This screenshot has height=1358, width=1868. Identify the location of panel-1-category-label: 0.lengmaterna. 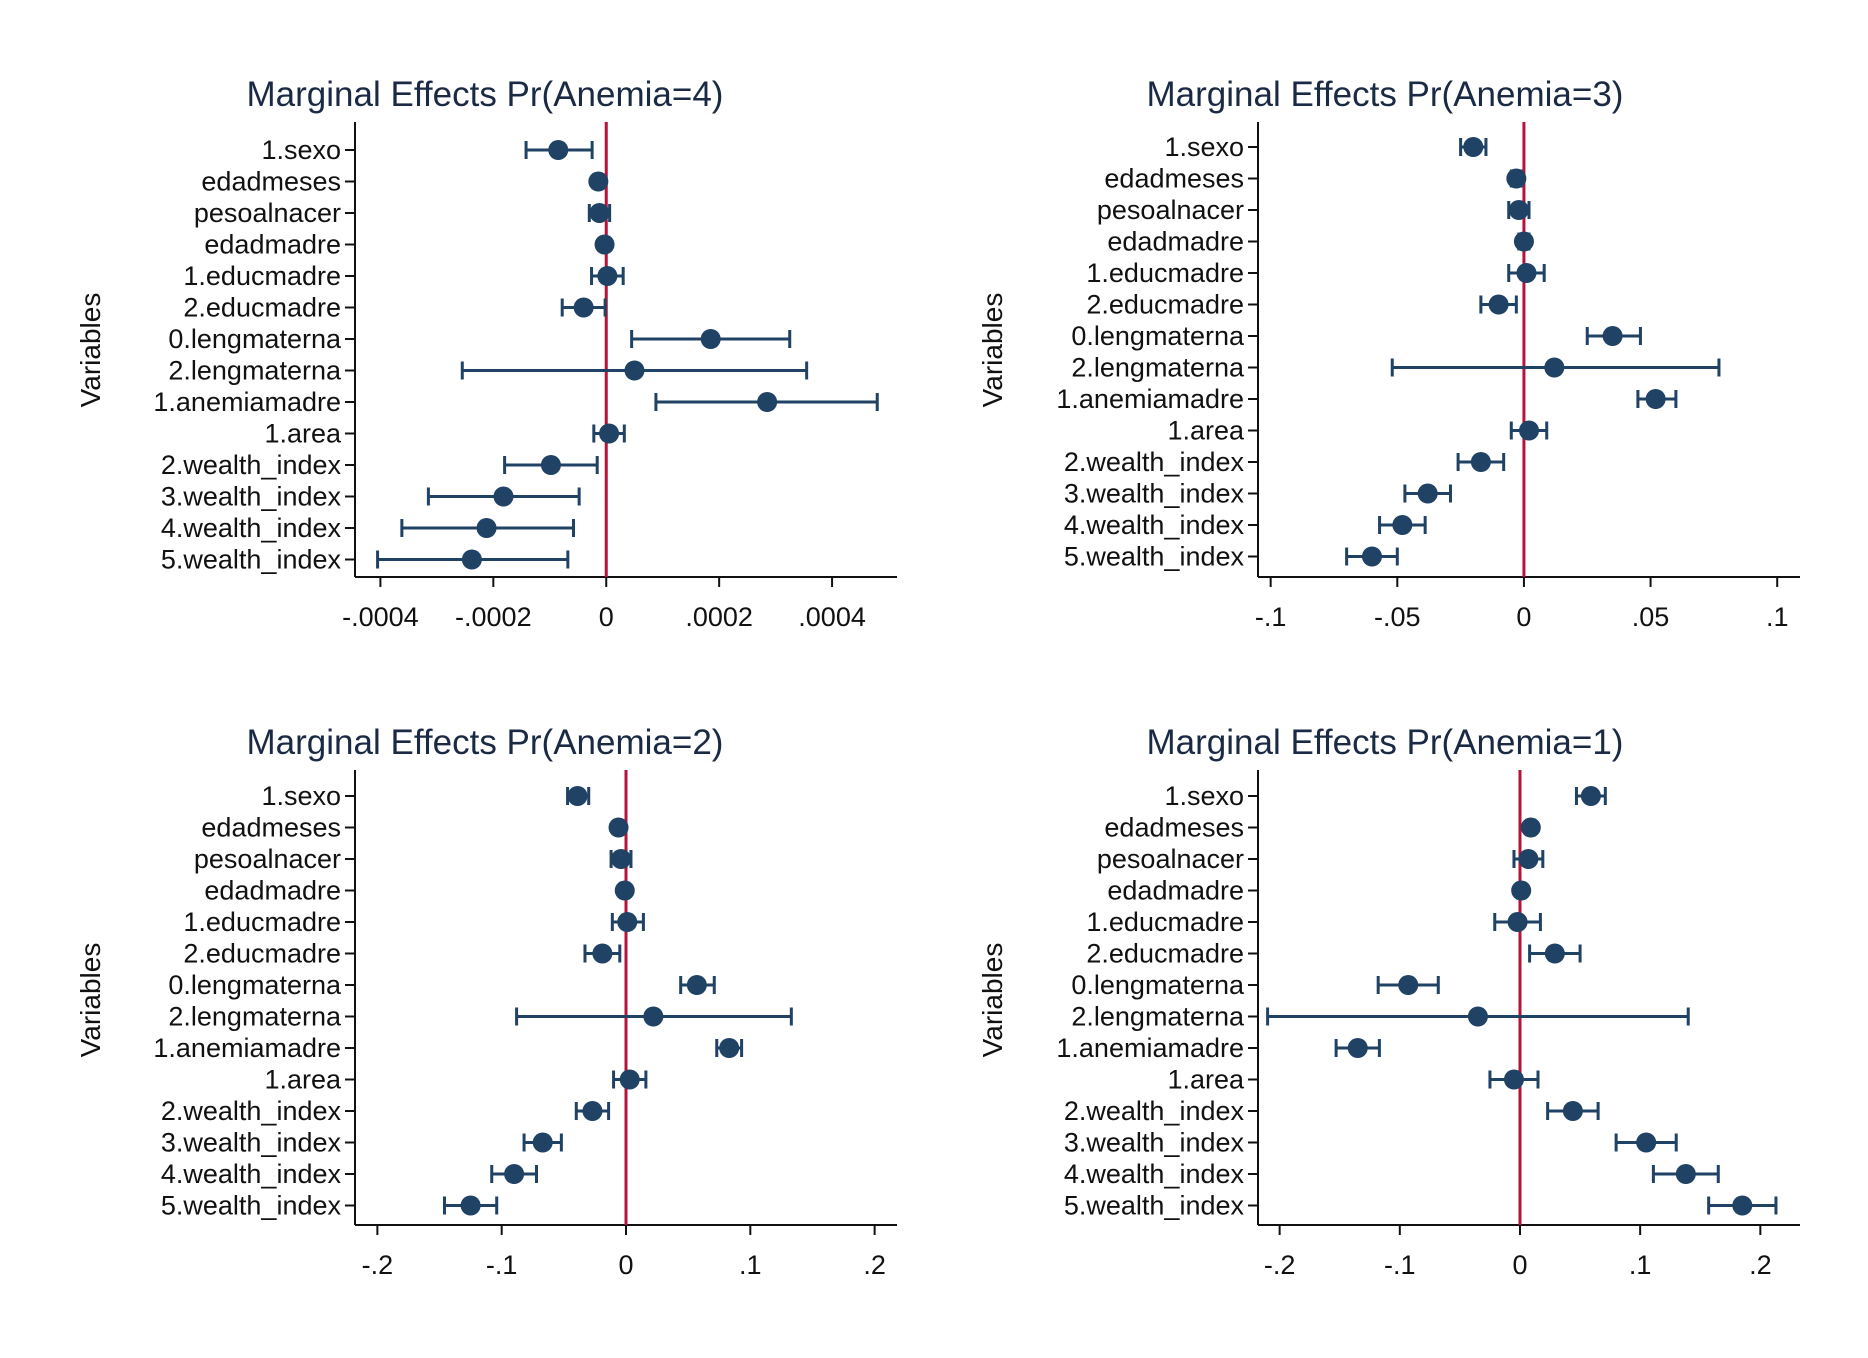
(255, 339).